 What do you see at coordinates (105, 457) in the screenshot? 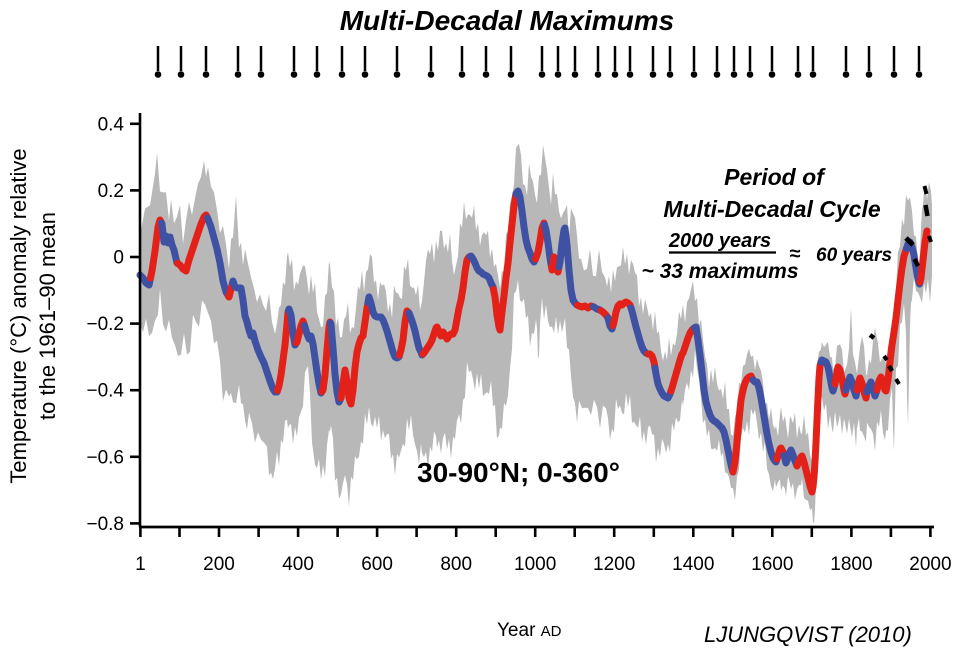
I see `svg-text: −0.6` at bounding box center [105, 457].